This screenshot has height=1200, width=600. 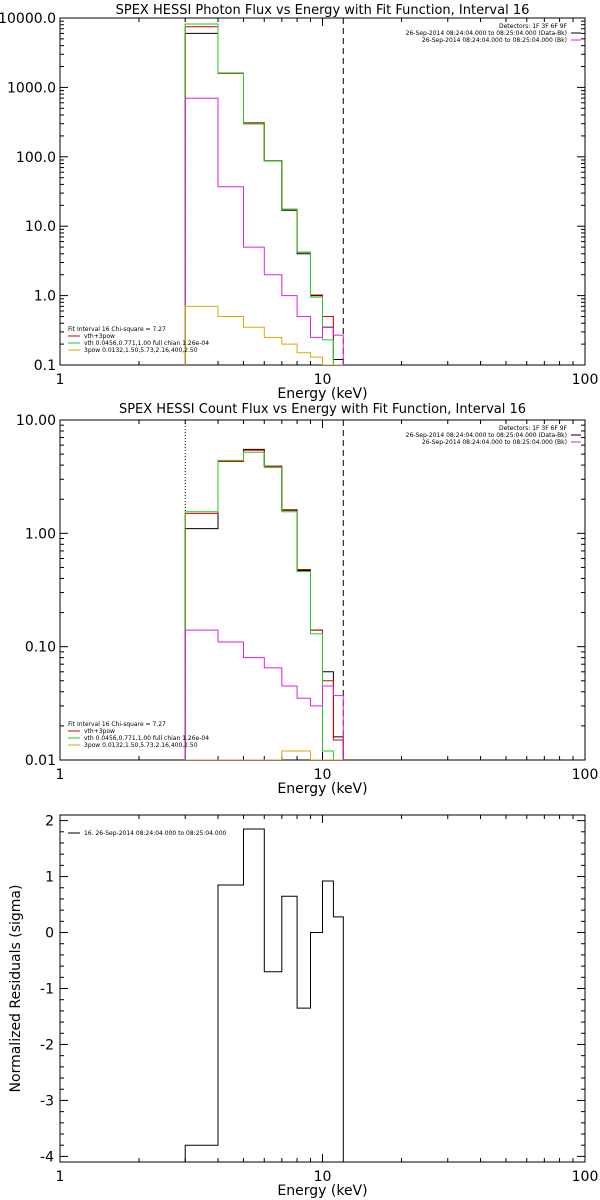 I want to click on y-tick-label: 1, so click(x=49, y=878).